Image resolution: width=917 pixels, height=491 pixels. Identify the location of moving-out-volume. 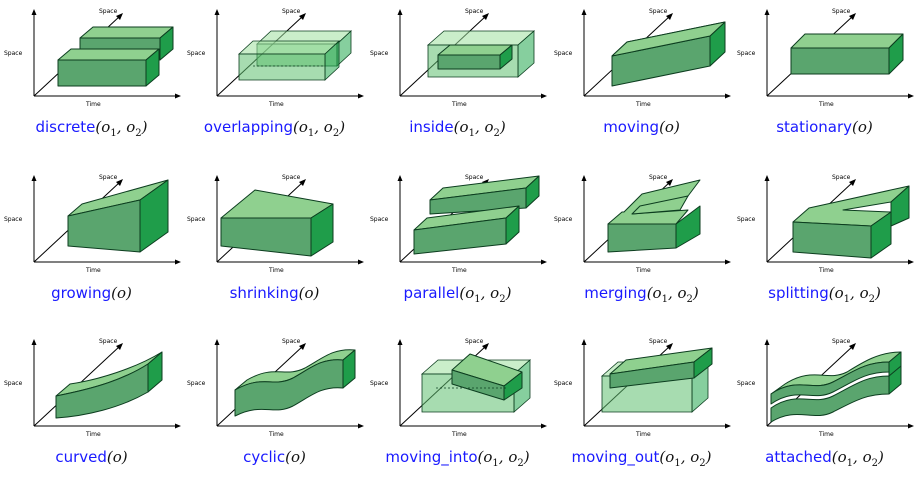
(656, 380).